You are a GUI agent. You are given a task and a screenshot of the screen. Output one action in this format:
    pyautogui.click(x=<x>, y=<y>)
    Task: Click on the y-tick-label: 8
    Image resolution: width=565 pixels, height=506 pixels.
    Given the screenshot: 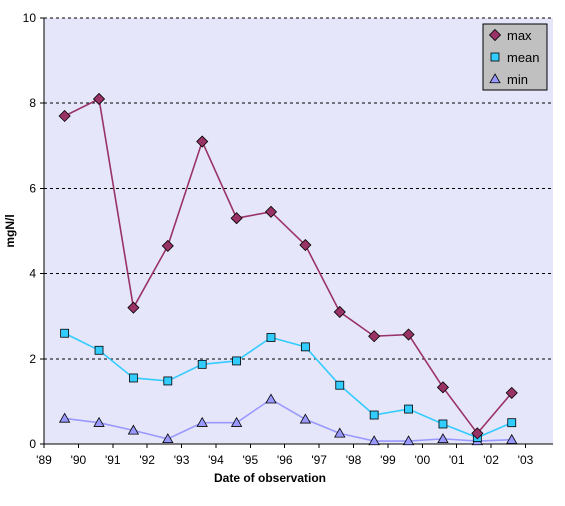 What is the action you would take?
    pyautogui.click(x=32, y=103)
    